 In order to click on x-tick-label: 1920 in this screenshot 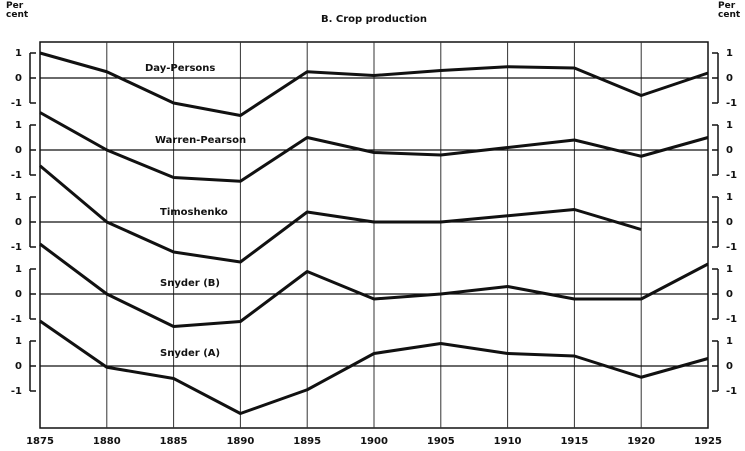, I will do `click(641, 441)`.